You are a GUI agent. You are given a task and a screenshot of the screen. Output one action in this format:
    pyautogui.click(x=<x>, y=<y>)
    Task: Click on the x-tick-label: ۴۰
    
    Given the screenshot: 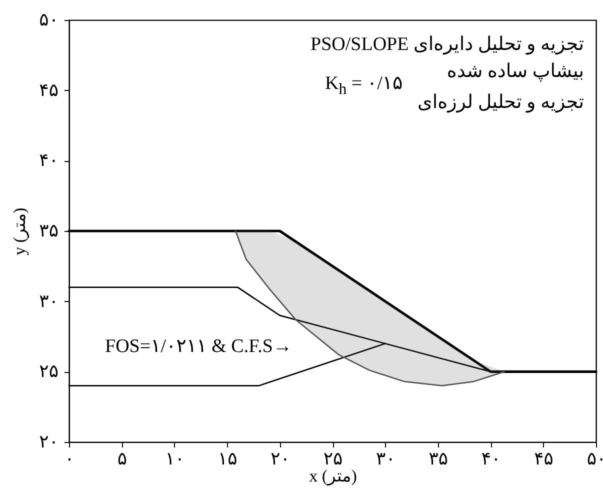 What is the action you would take?
    pyautogui.click(x=491, y=458)
    